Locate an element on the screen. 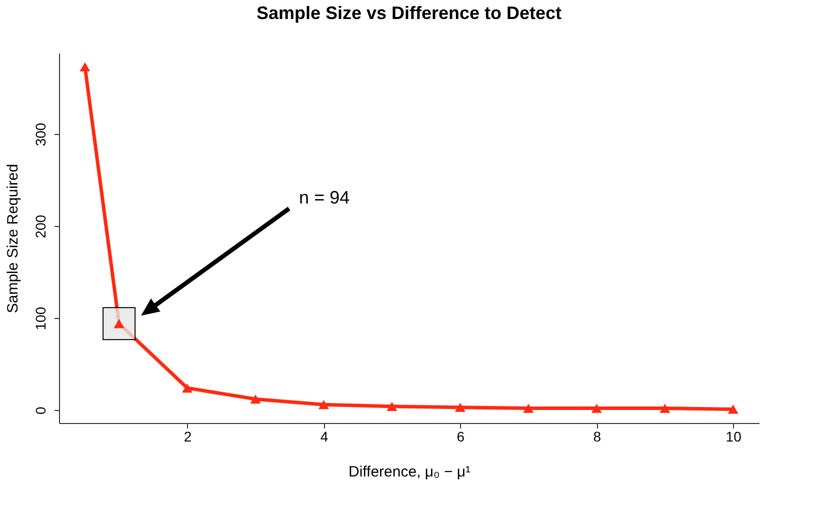  x-tick-label: 4 is located at coordinates (324, 436).